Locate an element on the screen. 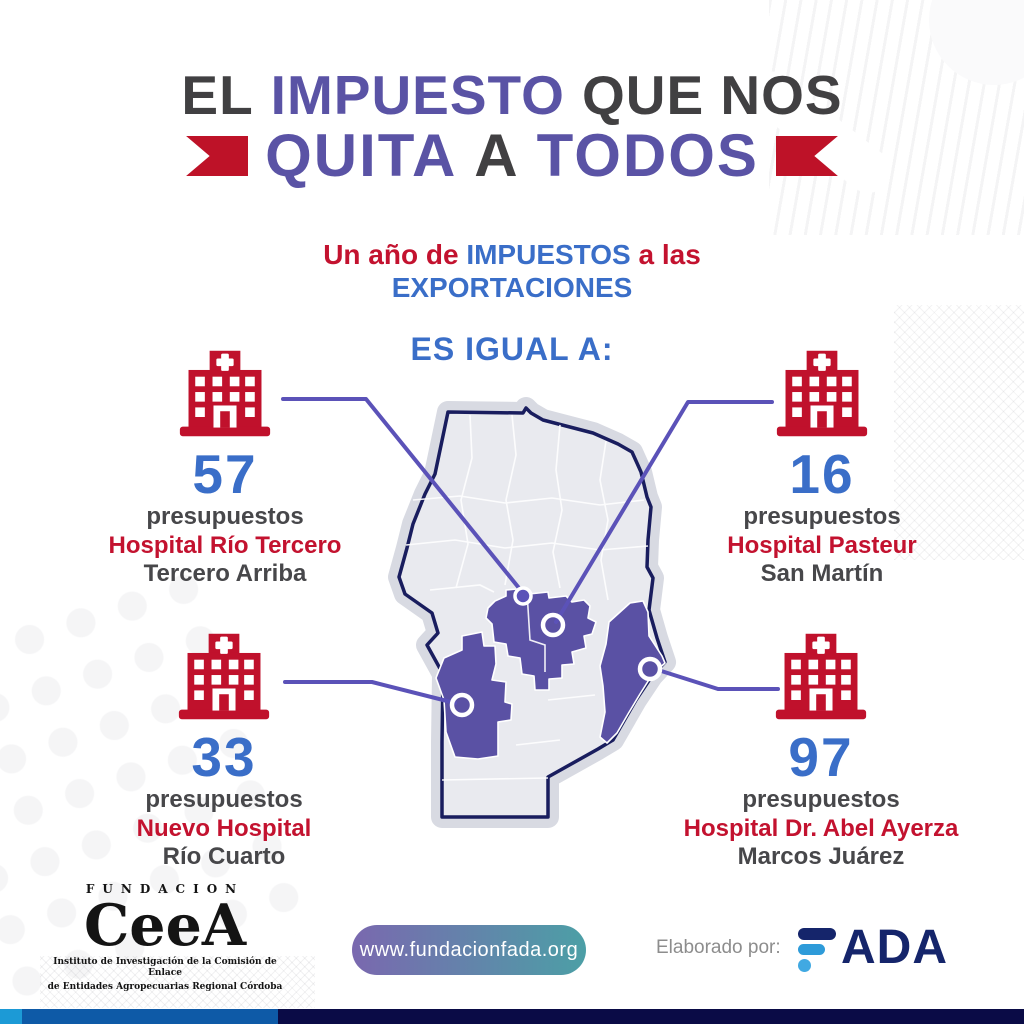 The image size is (1024, 1024). title-quita: QUITA is located at coordinates (361, 155).